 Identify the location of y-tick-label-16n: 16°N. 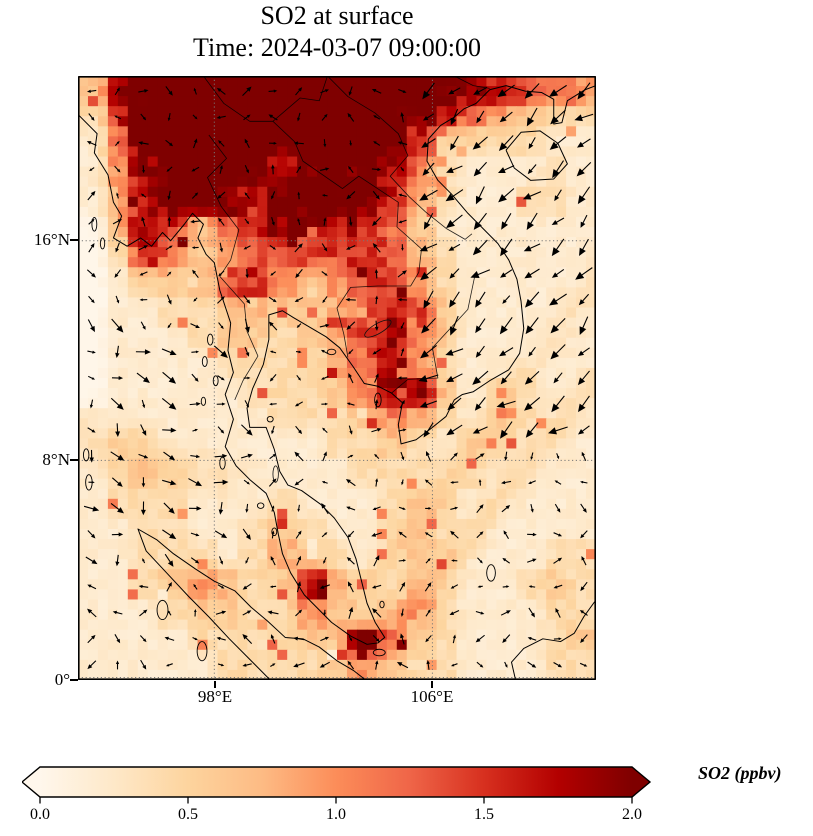
(51, 239).